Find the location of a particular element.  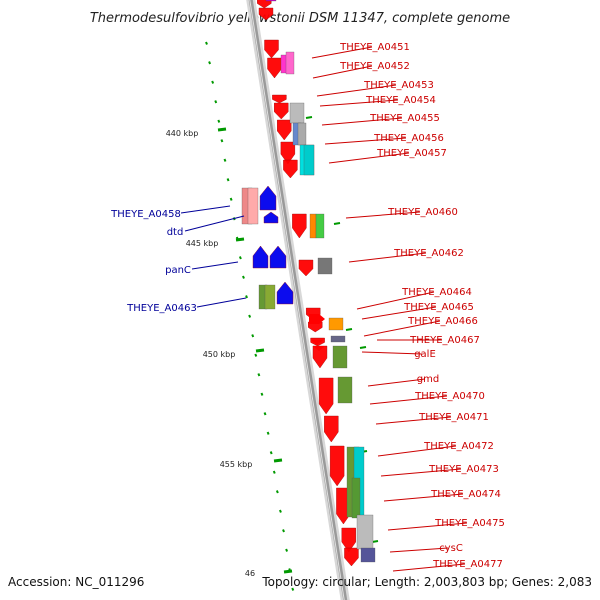

gene-label: cysC is located at coordinates (451, 548).